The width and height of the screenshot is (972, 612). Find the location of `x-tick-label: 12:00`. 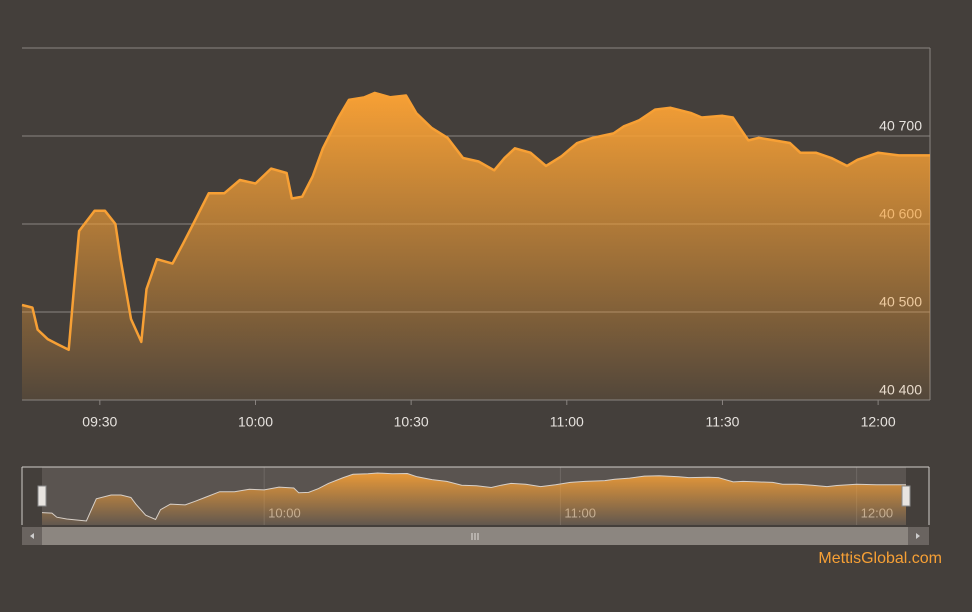

x-tick-label: 12:00 is located at coordinates (878, 422).